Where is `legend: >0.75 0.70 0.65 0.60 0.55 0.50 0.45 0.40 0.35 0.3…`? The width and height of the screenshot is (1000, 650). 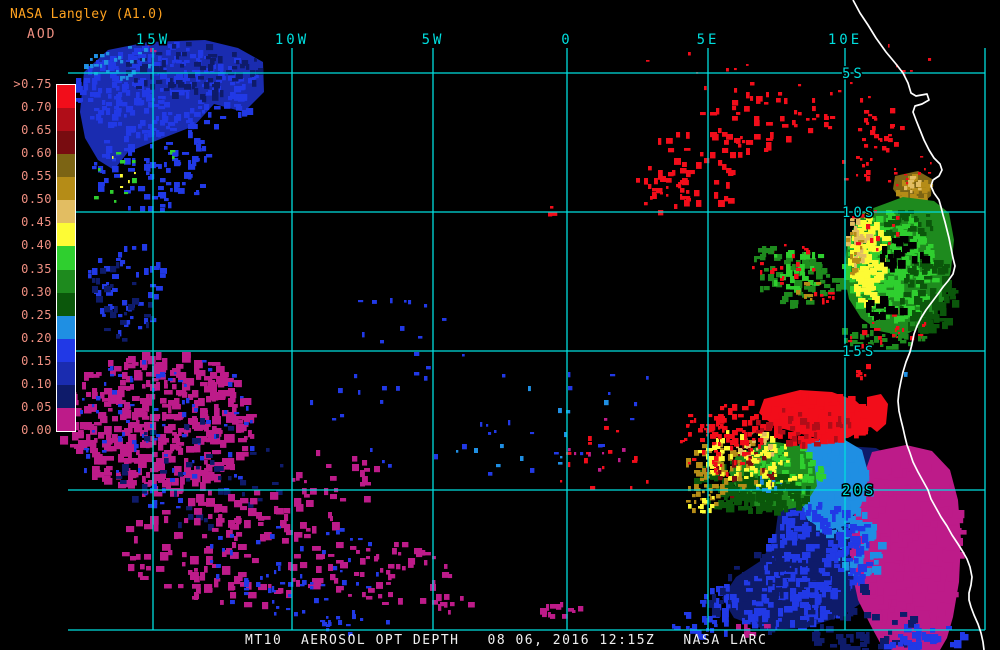 legend: >0.75 0.70 0.65 0.60 0.55 0.50 0.45 0.40 0.35 0.3… is located at coordinates (60, 230).